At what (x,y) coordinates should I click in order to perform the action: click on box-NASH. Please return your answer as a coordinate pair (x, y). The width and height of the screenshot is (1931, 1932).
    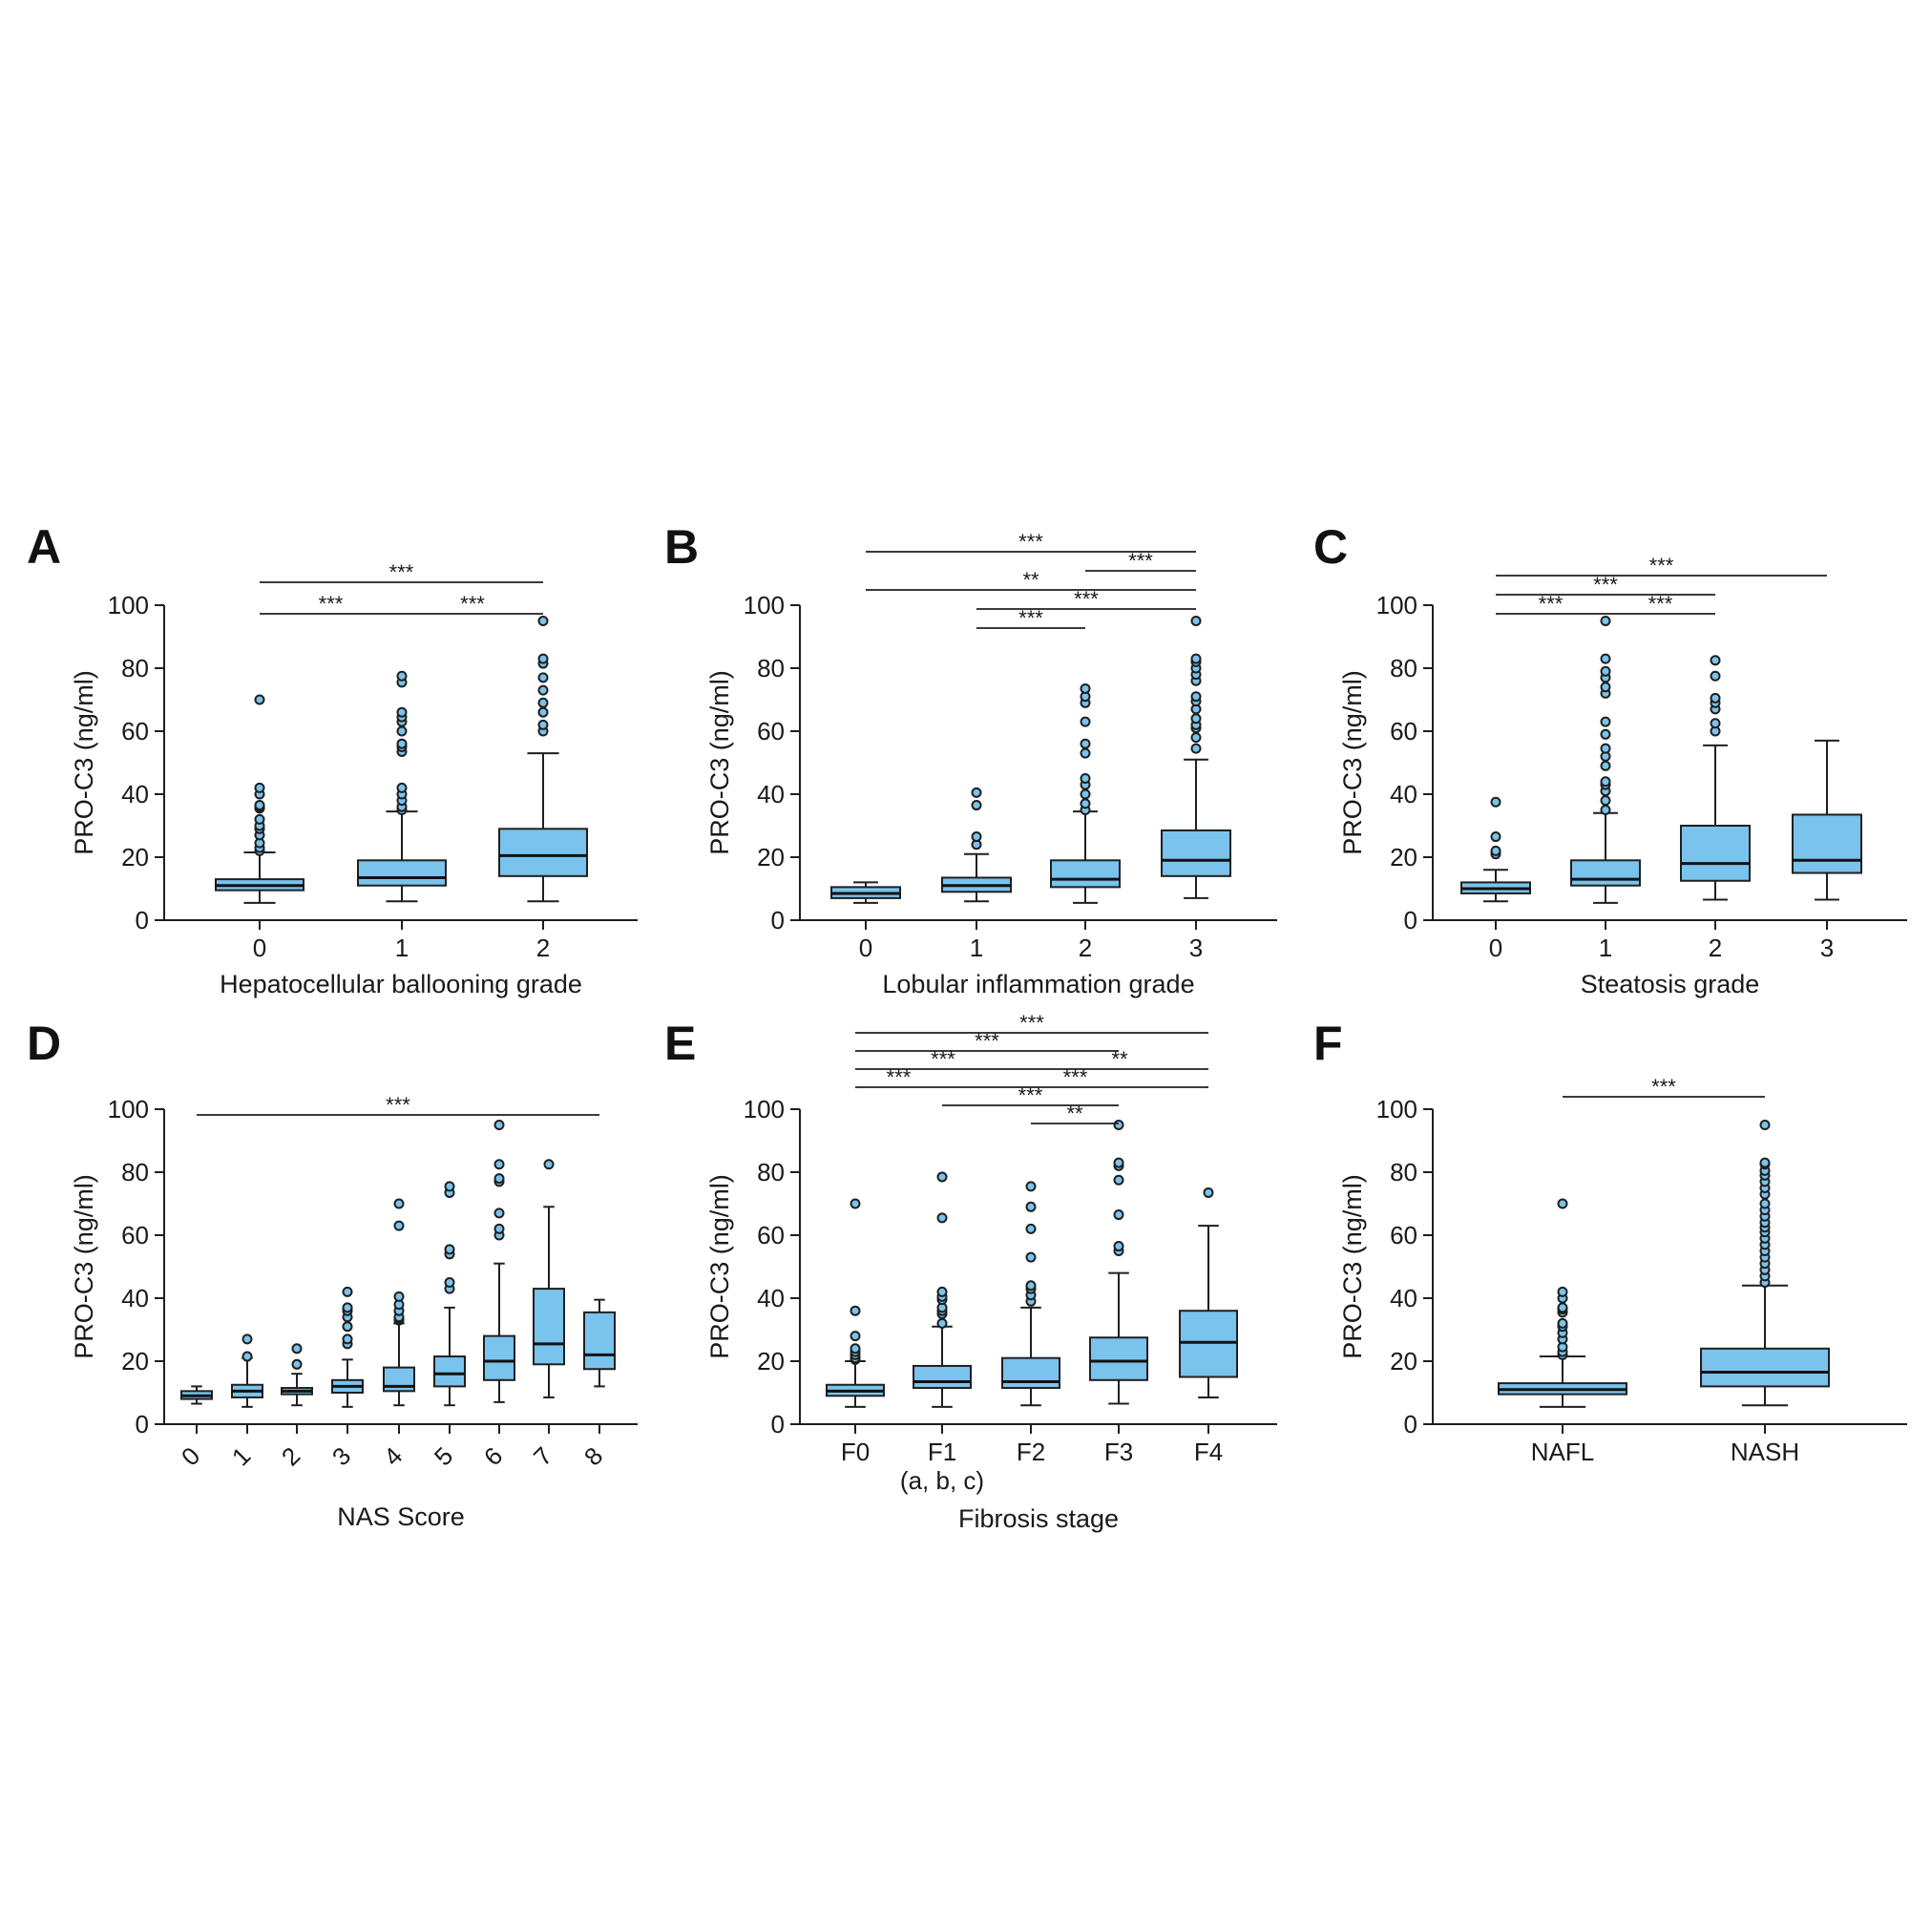
    Looking at the image, I should click on (1765, 1264).